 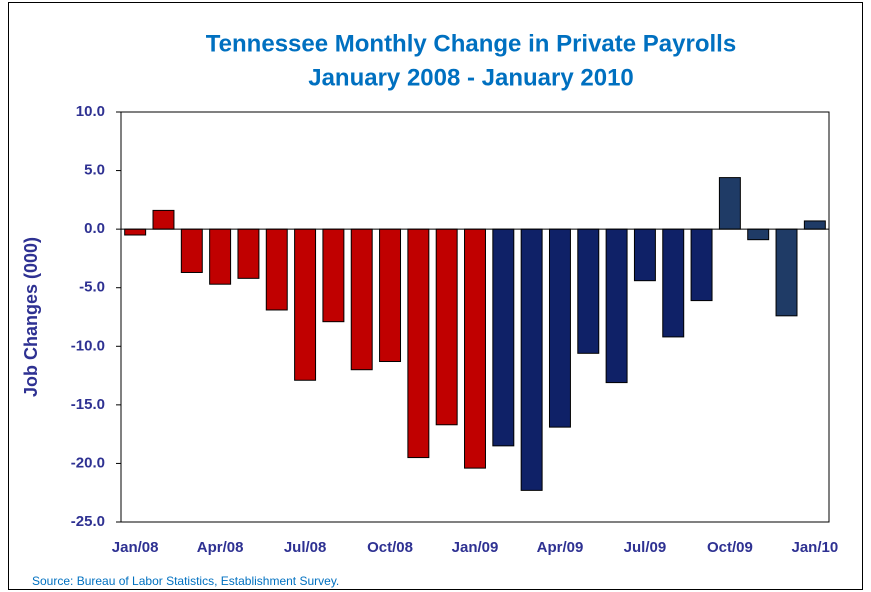 What do you see at coordinates (645, 547) in the screenshot?
I see `x-tick-label: Jul/09` at bounding box center [645, 547].